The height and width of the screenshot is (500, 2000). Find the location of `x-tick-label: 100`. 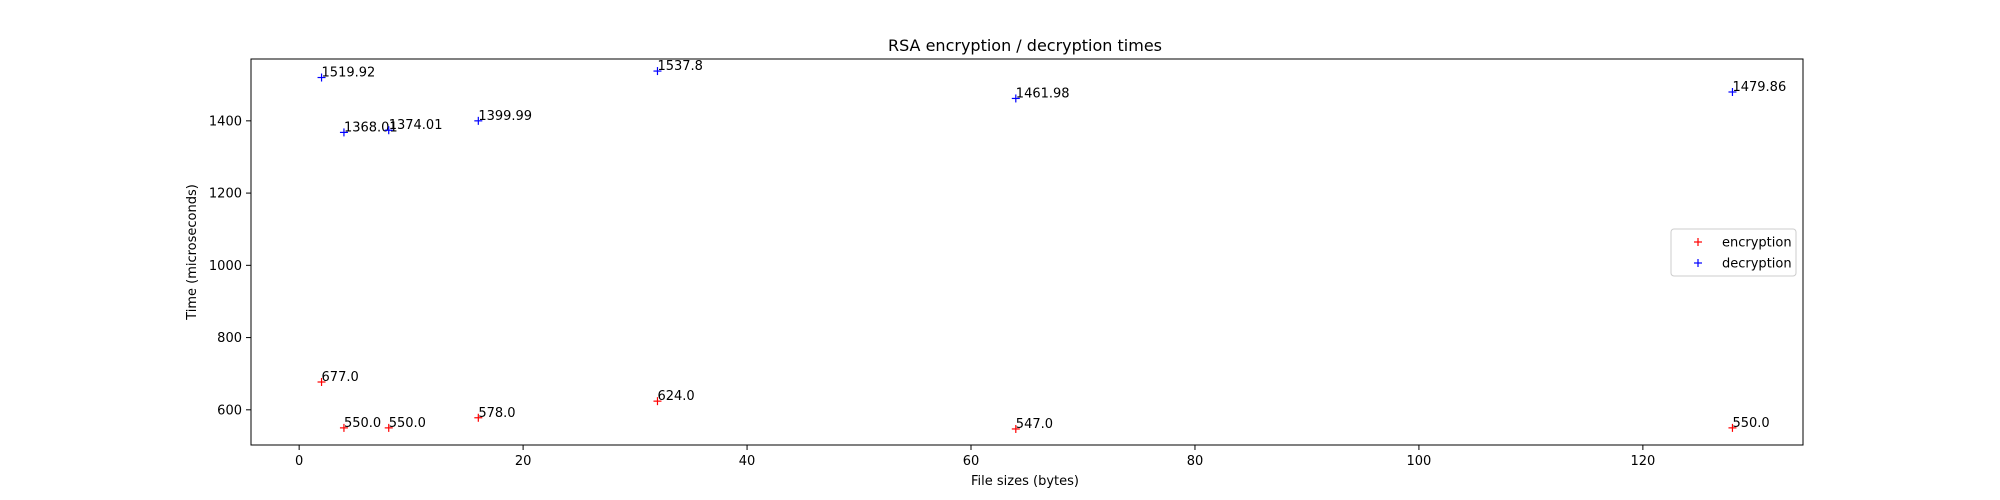

x-tick-label: 100 is located at coordinates (1419, 461).